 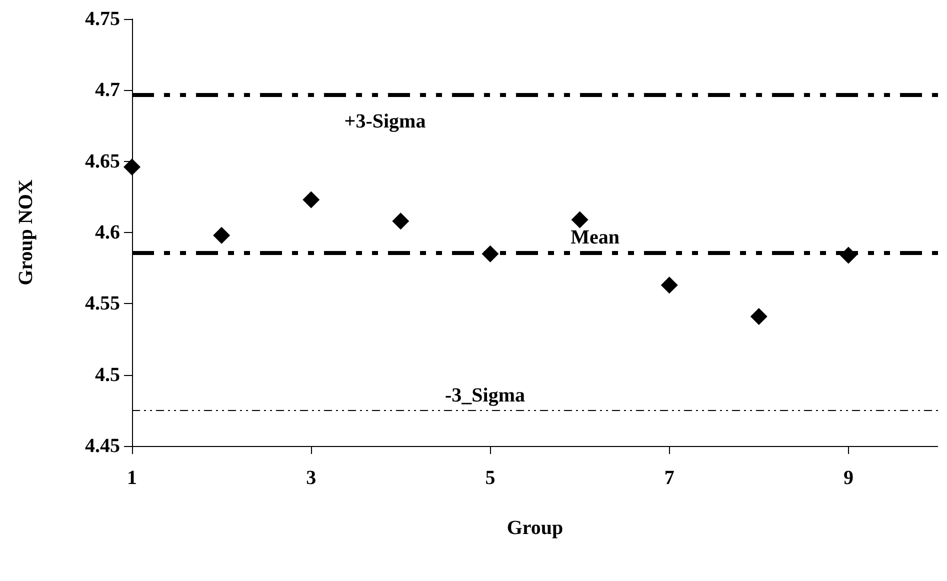 What do you see at coordinates (102, 303) in the screenshot?
I see `y-tick-label: 4.55` at bounding box center [102, 303].